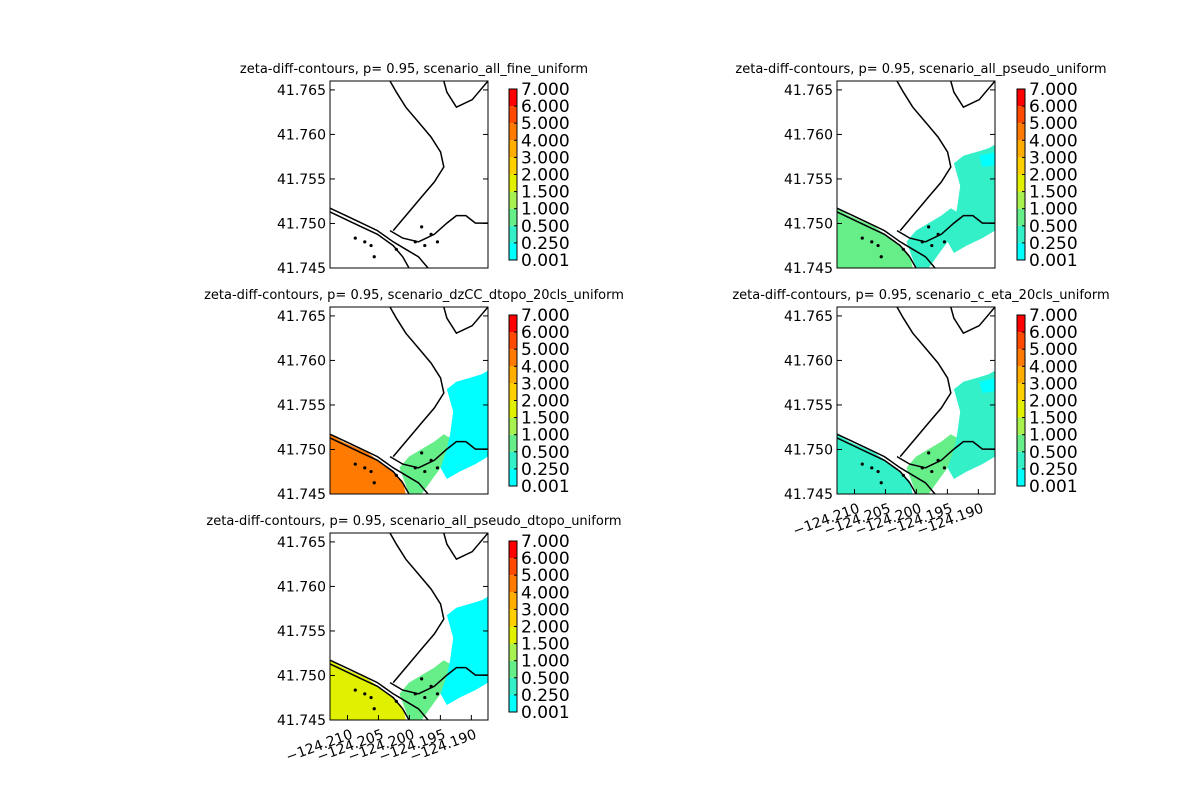  What do you see at coordinates (545, 261) in the screenshot?
I see `colorbar-label: 0.001` at bounding box center [545, 261].